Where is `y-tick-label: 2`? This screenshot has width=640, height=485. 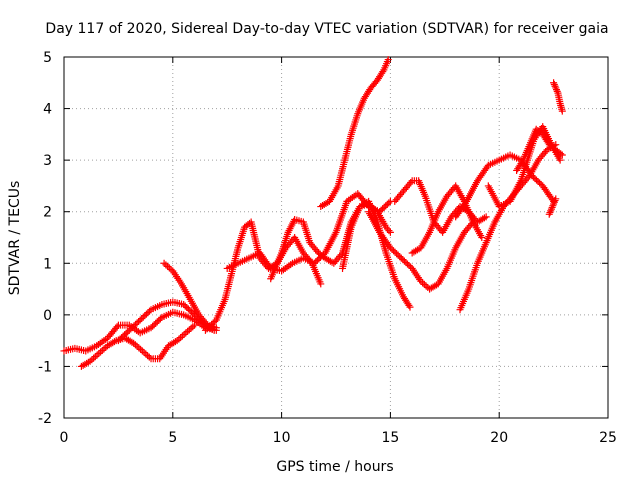 y-tick-label: 2 is located at coordinates (47, 213).